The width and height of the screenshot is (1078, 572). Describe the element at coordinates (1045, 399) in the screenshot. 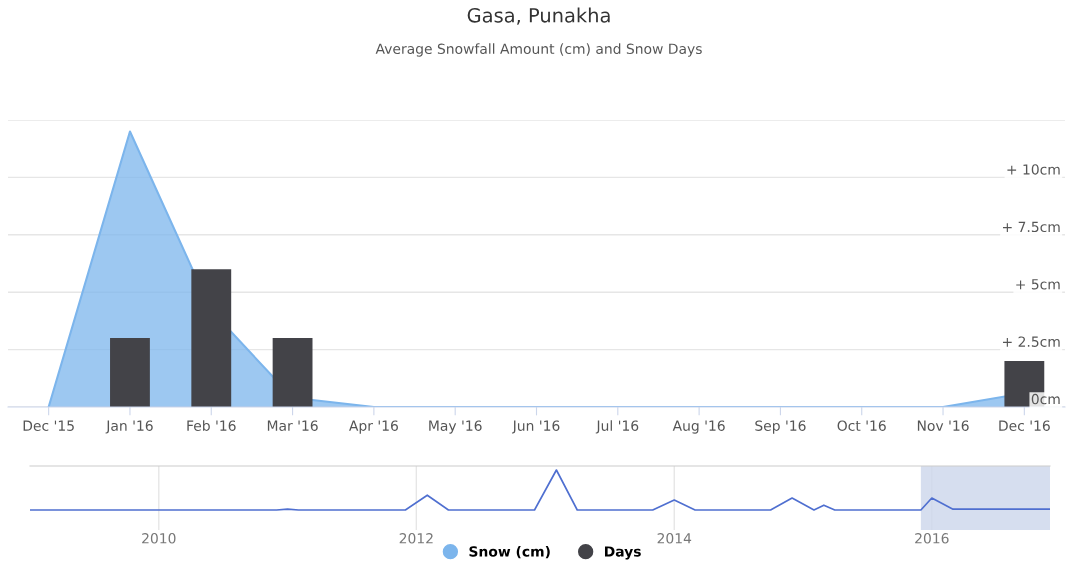

I see `y-tick-label: 0cm` at that location.